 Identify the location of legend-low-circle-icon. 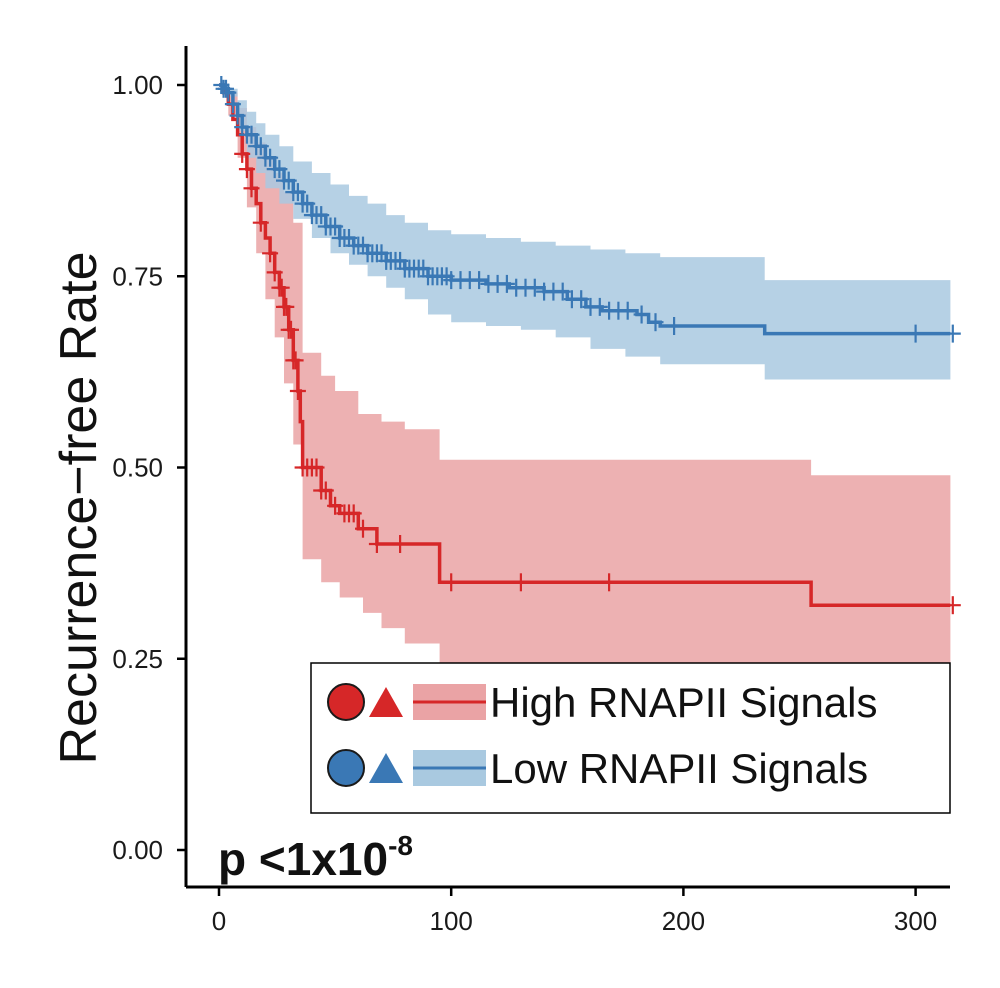
(346, 768).